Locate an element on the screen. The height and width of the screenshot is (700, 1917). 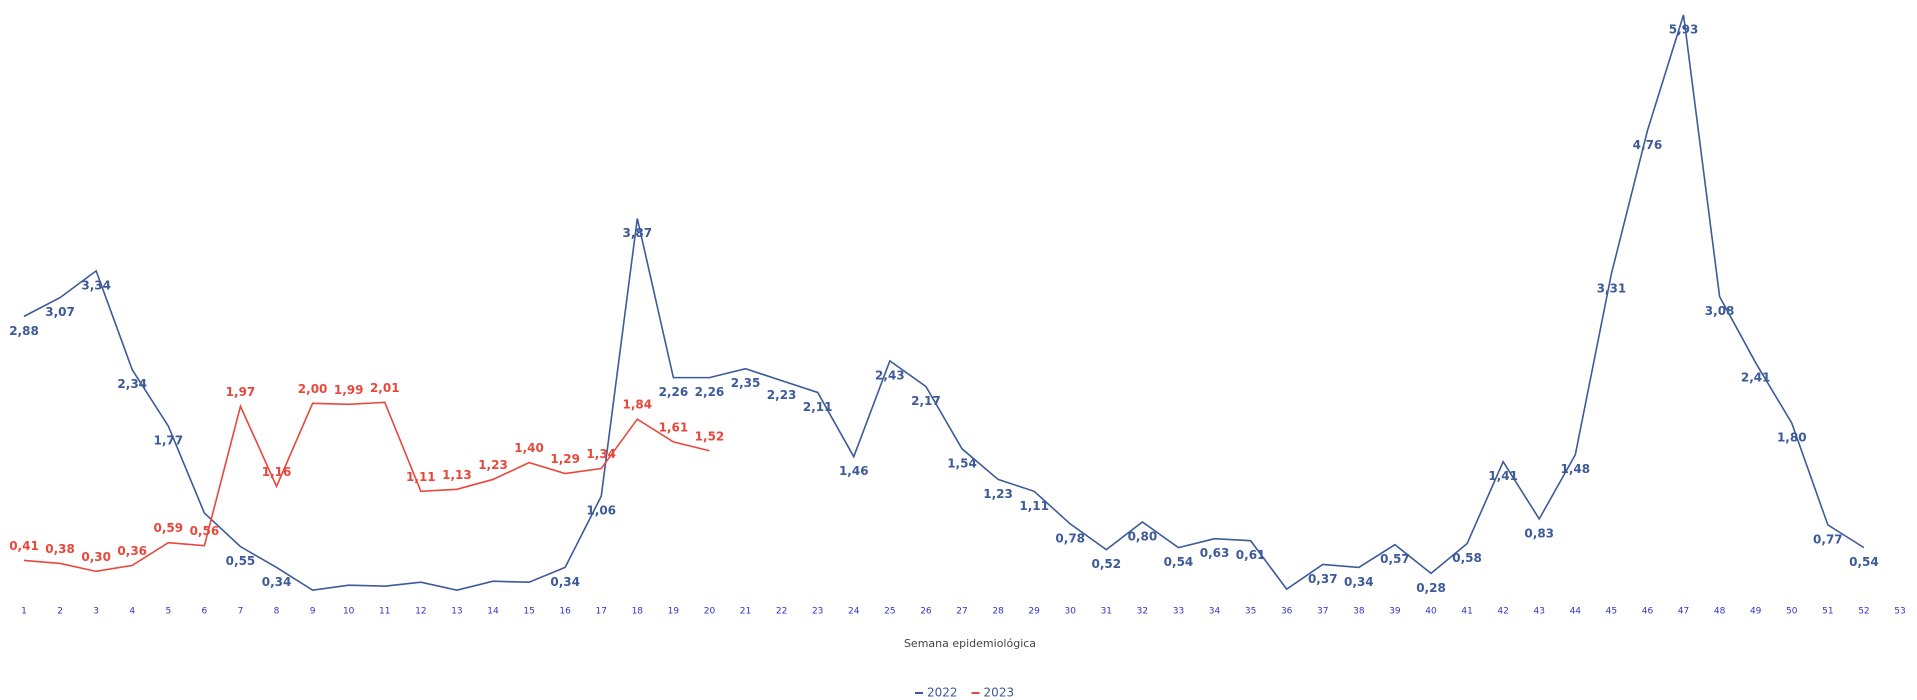
x-tick-label: 20 is located at coordinates (710, 612).